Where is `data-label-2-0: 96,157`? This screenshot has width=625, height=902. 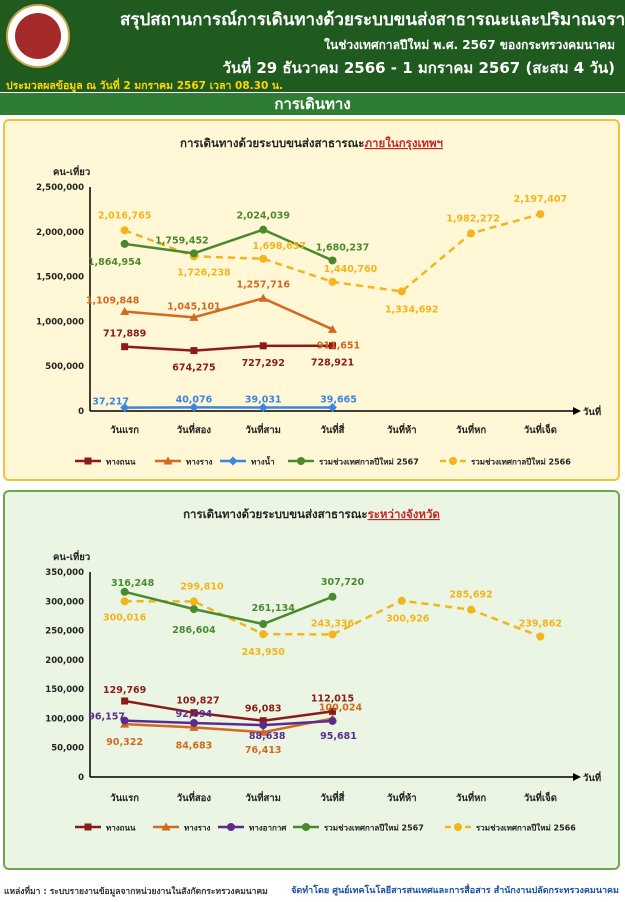
data-label-2-0: 96,157 is located at coordinates (106, 717).